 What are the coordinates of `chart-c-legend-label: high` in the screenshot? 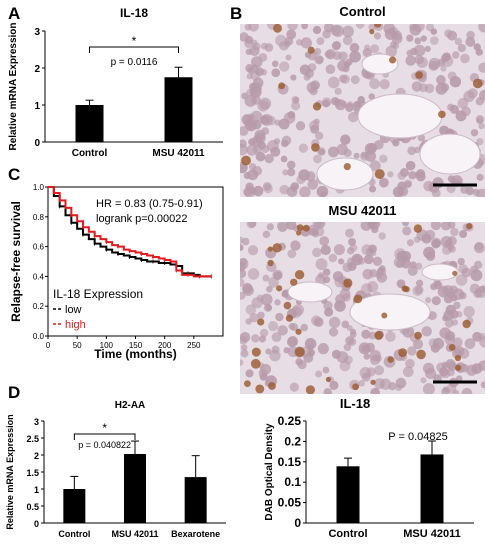 It's located at (75, 325).